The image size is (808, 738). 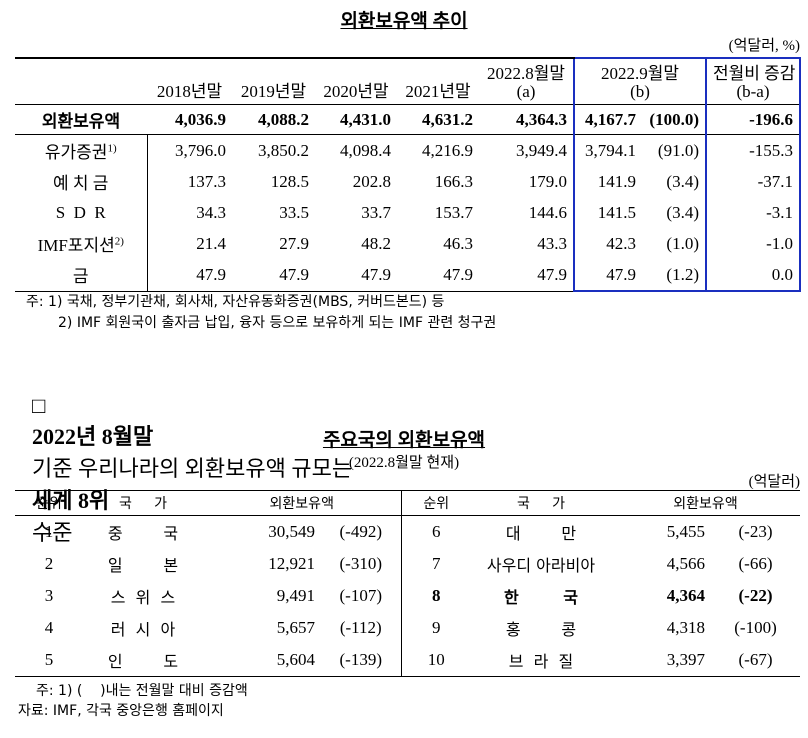 What do you see at coordinates (640, 73) in the screenshot?
I see `header-text: 2022.9월말` at bounding box center [640, 73].